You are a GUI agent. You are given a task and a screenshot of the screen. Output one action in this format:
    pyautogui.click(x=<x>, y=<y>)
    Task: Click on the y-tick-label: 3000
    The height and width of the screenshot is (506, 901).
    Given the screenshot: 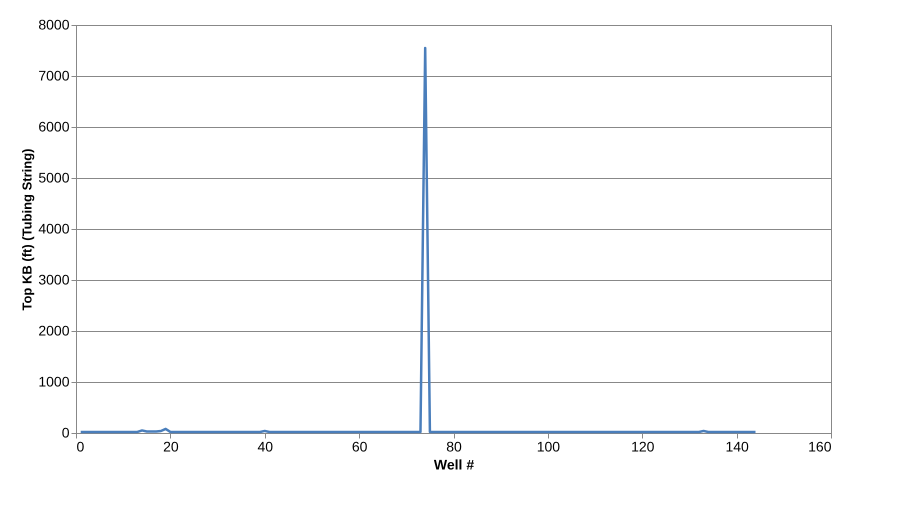 What is the action you would take?
    pyautogui.click(x=54, y=280)
    